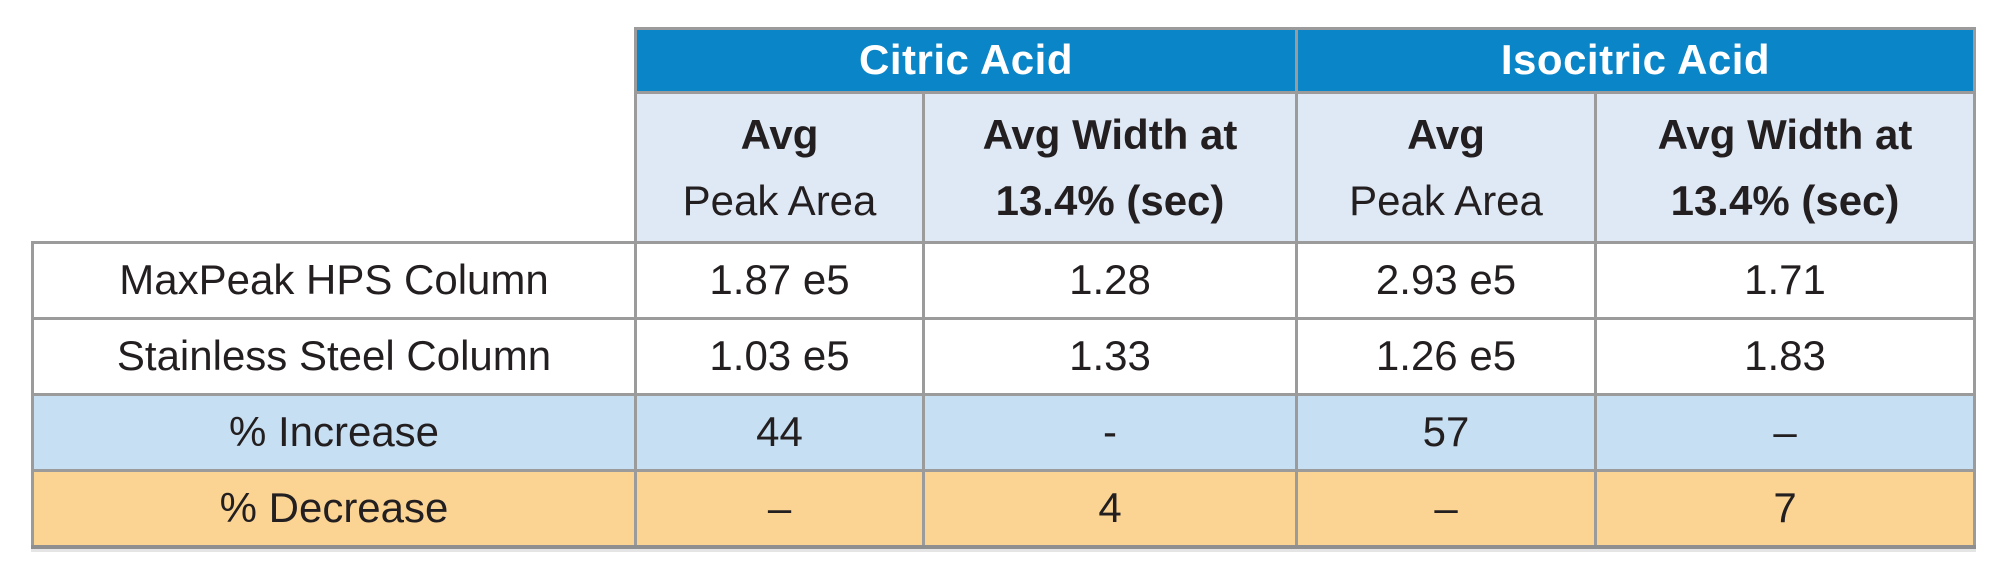 The width and height of the screenshot is (2000, 586). Describe the element at coordinates (334, 356) in the screenshot. I see `row-label: Stainless Steel Column` at that location.